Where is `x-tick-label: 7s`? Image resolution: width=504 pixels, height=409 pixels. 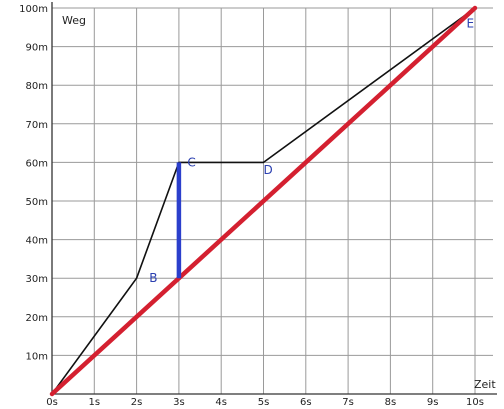
x-tick-label: 7s is located at coordinates (348, 402).